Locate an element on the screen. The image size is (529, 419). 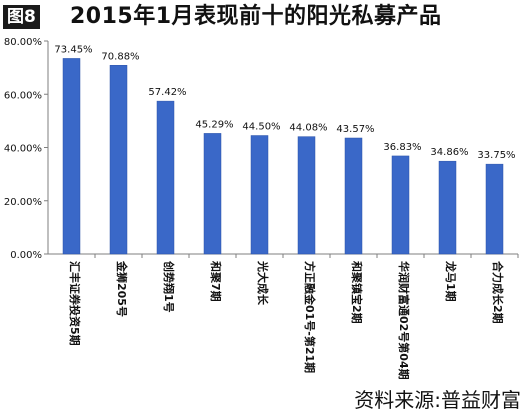
category-label-7: 和聚镇宝2期 is located at coordinates (357, 292).